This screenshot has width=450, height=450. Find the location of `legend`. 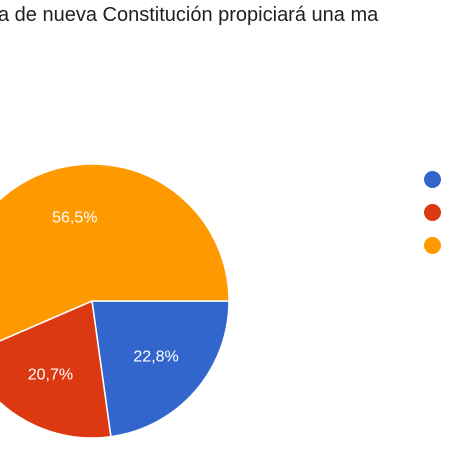

legend is located at coordinates (436, 212).